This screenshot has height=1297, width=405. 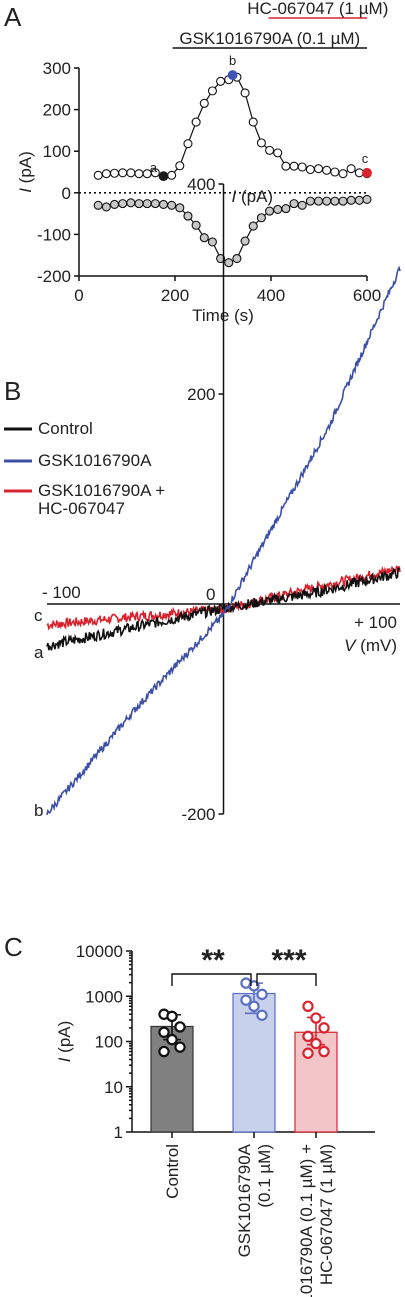 What do you see at coordinates (367, 295) in the screenshot?
I see `x-tick-label: 600` at bounding box center [367, 295].